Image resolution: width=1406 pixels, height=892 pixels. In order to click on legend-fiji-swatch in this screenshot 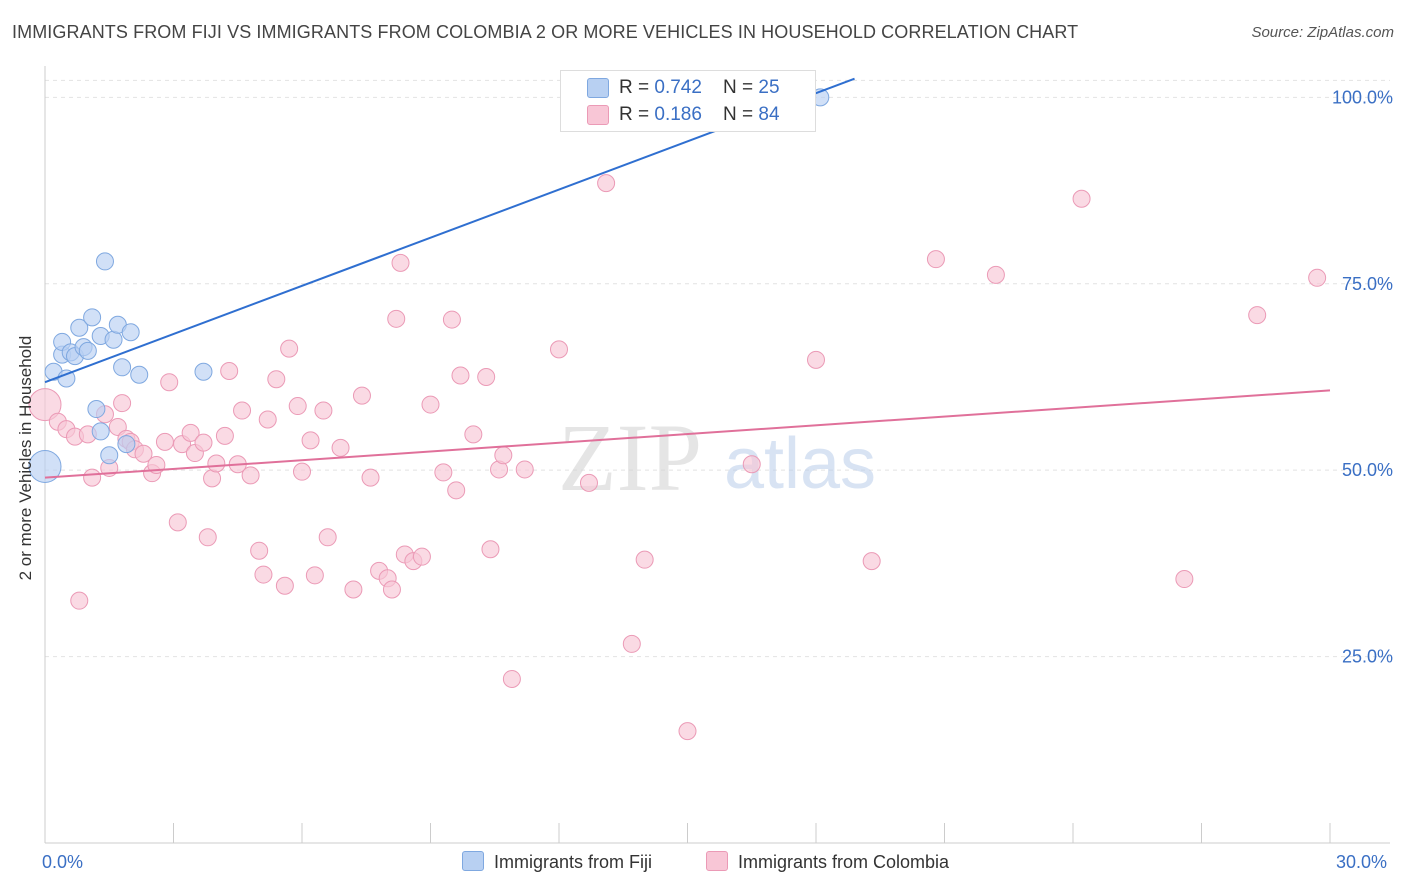, I will do `click(473, 861)`.